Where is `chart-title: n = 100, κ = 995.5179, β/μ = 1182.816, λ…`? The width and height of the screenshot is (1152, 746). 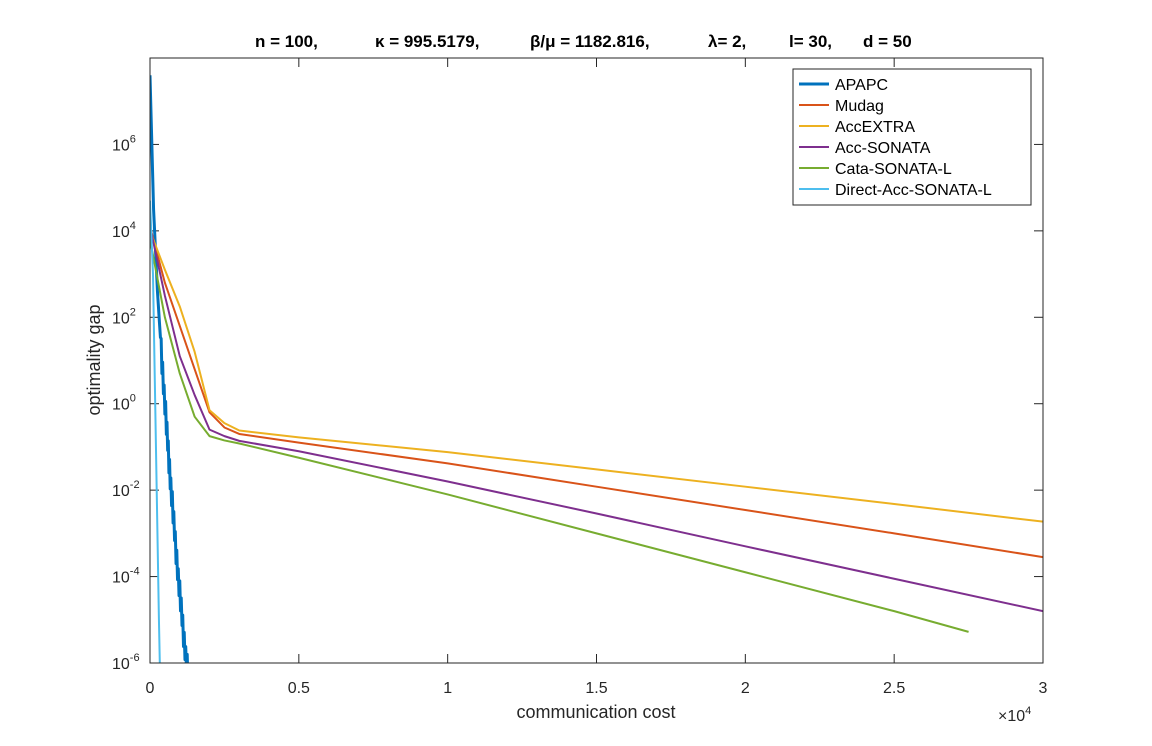 chart-title: n = 100, κ = 995.5179, β/μ = 1182.816, λ… is located at coordinates (583, 41).